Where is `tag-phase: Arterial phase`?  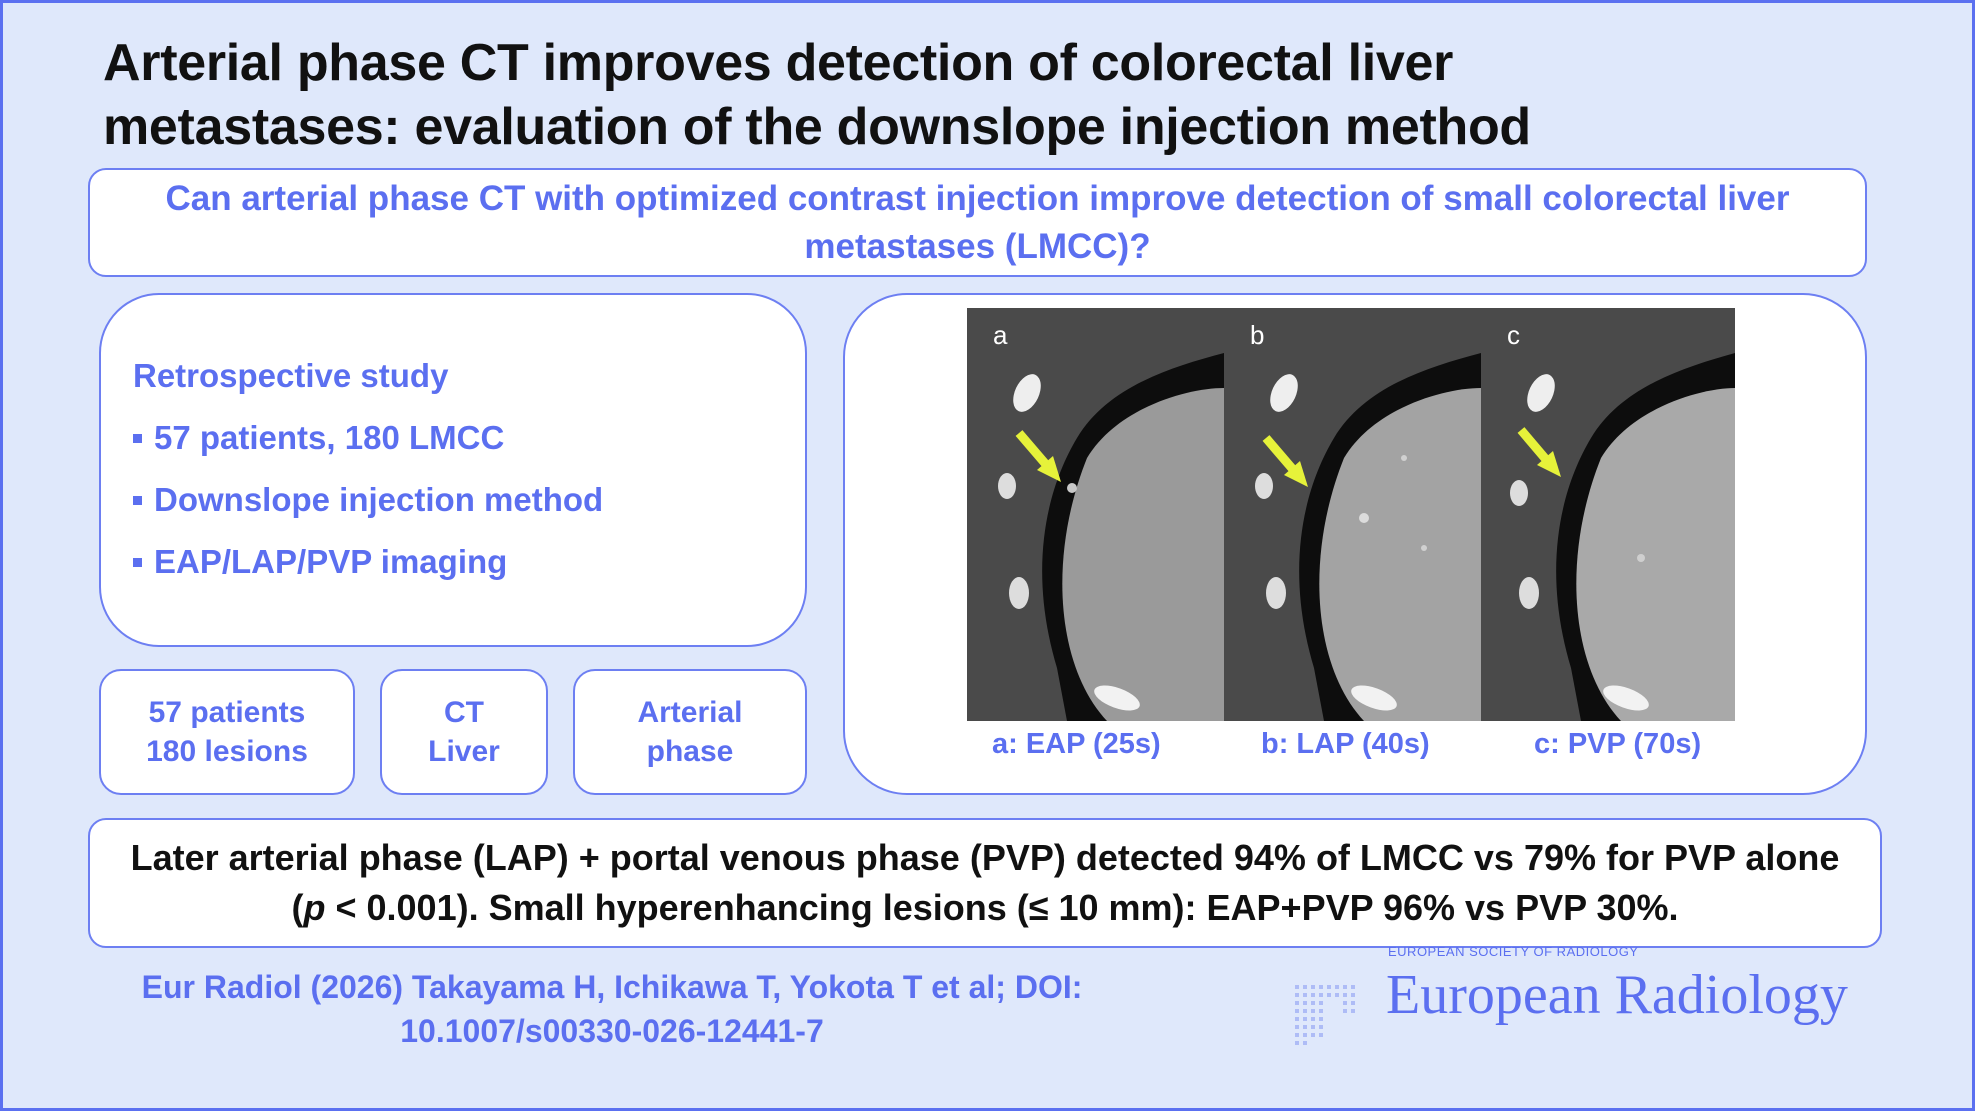
tag-phase: Arterial phase is located at coordinates (690, 732).